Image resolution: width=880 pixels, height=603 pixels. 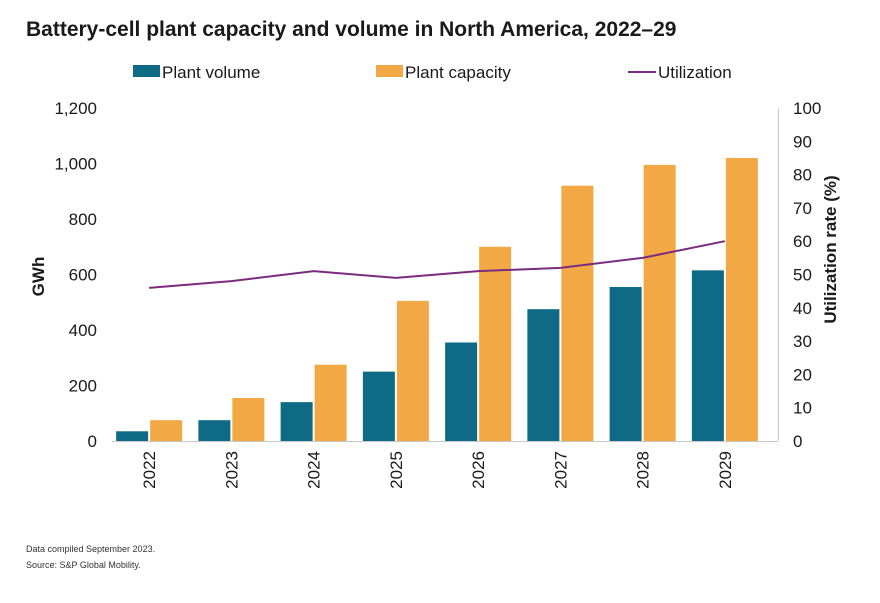 I want to click on bar-plant-capacity-2027, so click(x=577, y=313).